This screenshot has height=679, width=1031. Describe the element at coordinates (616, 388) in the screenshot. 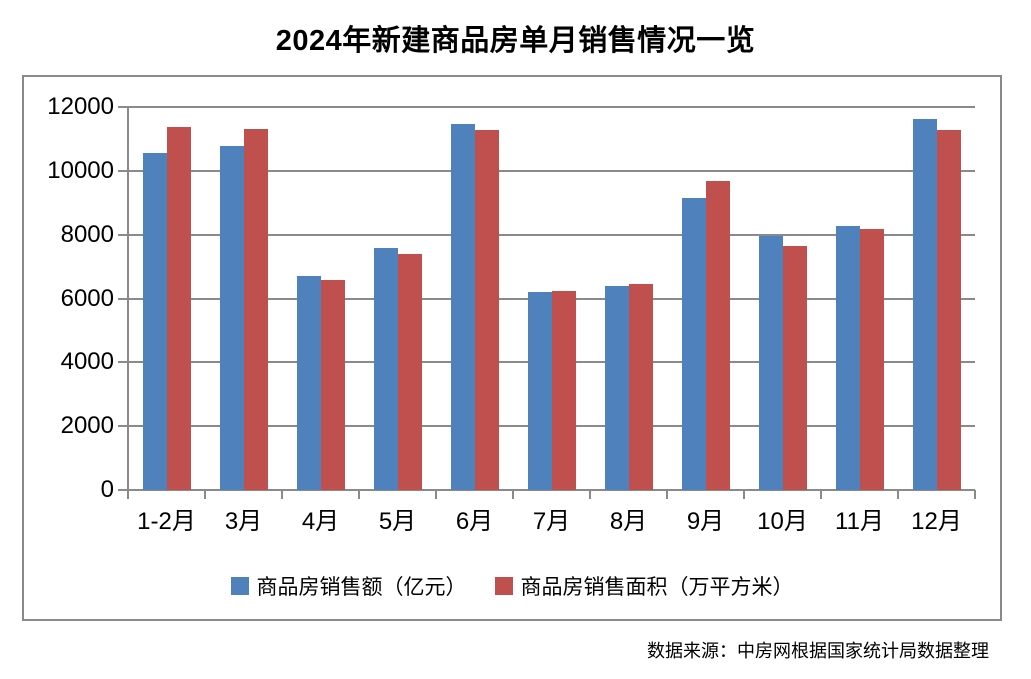

I see `bar-series1-8月` at that location.